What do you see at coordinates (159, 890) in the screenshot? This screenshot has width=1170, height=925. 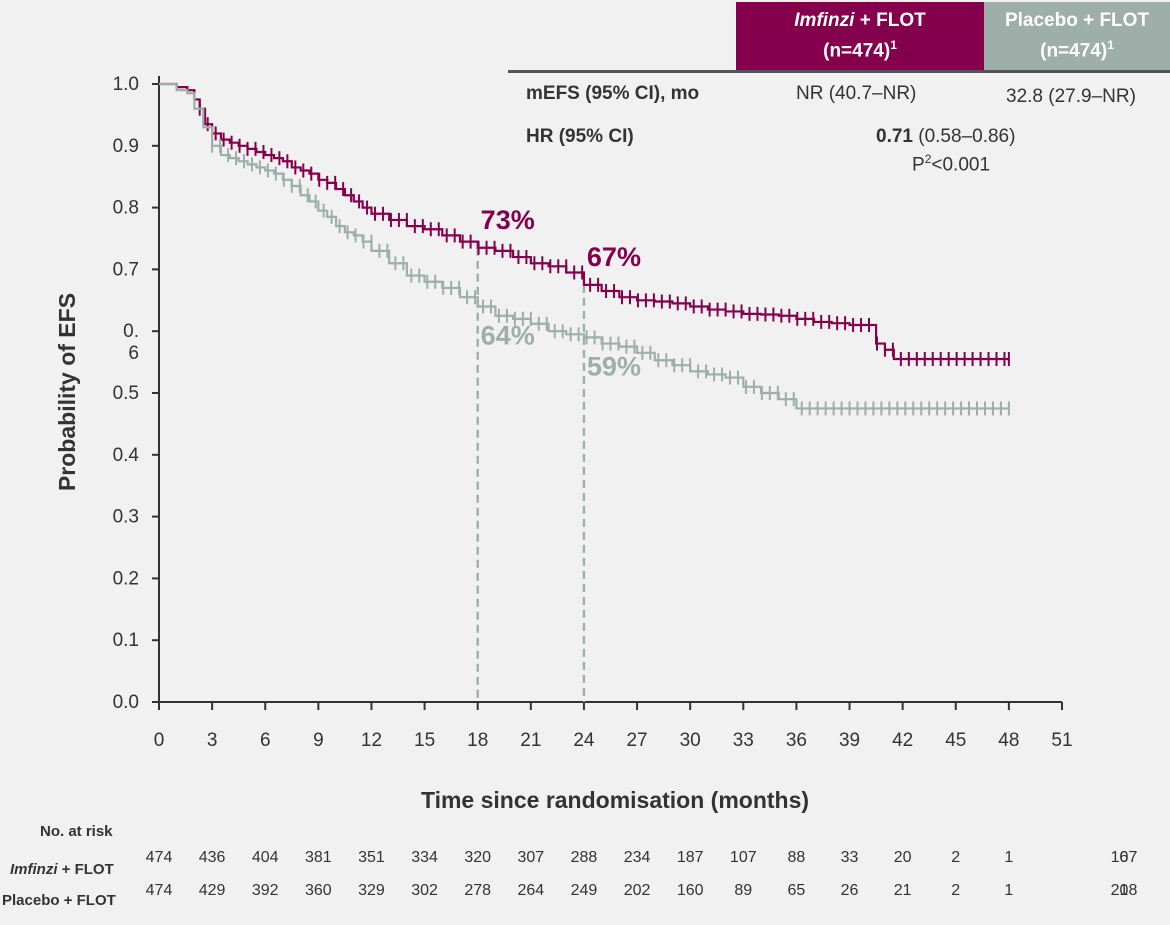 I see `risk-count-placebo: 474` at bounding box center [159, 890].